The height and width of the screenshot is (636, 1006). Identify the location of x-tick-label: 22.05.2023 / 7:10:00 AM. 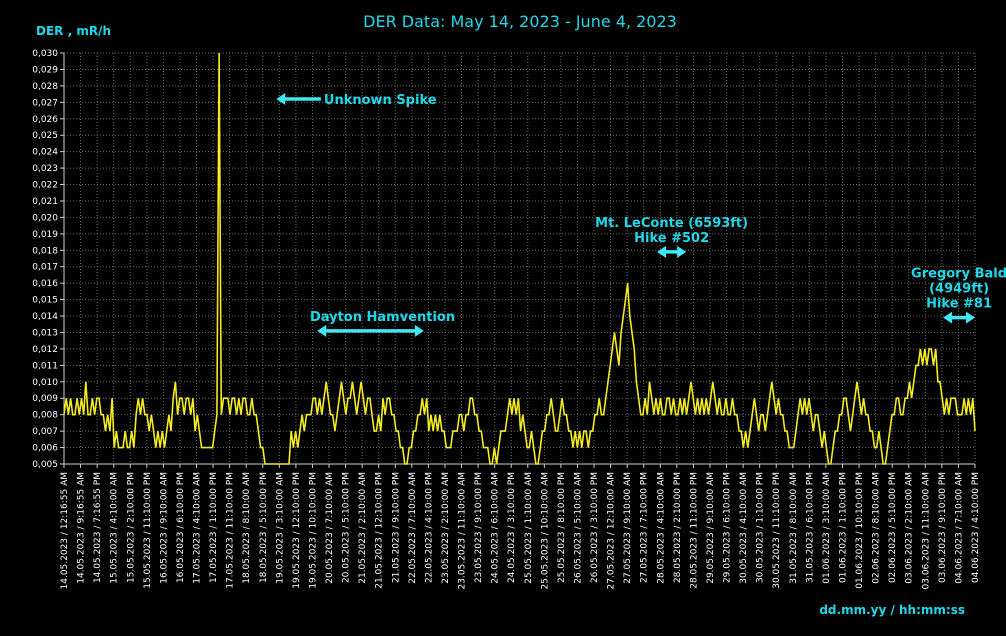
(413, 528).